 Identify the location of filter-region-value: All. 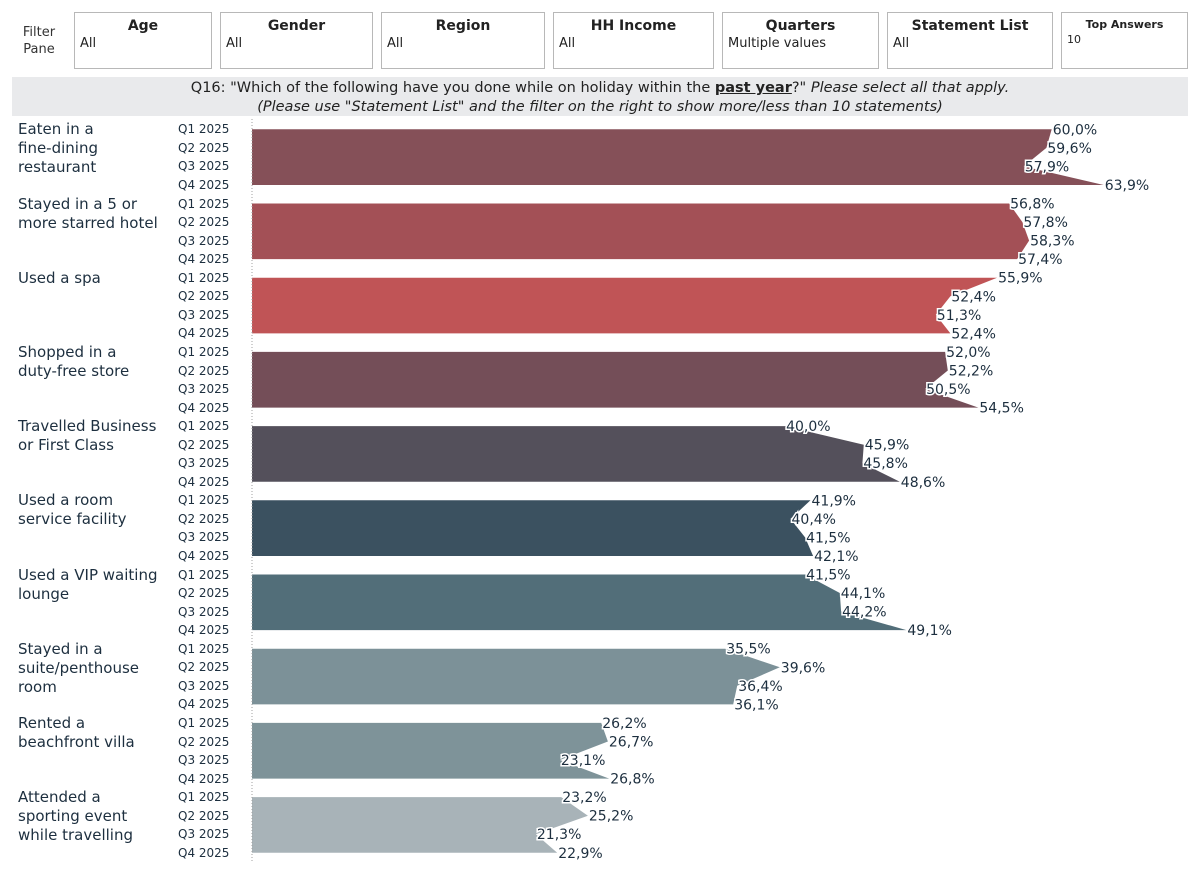
(395, 43).